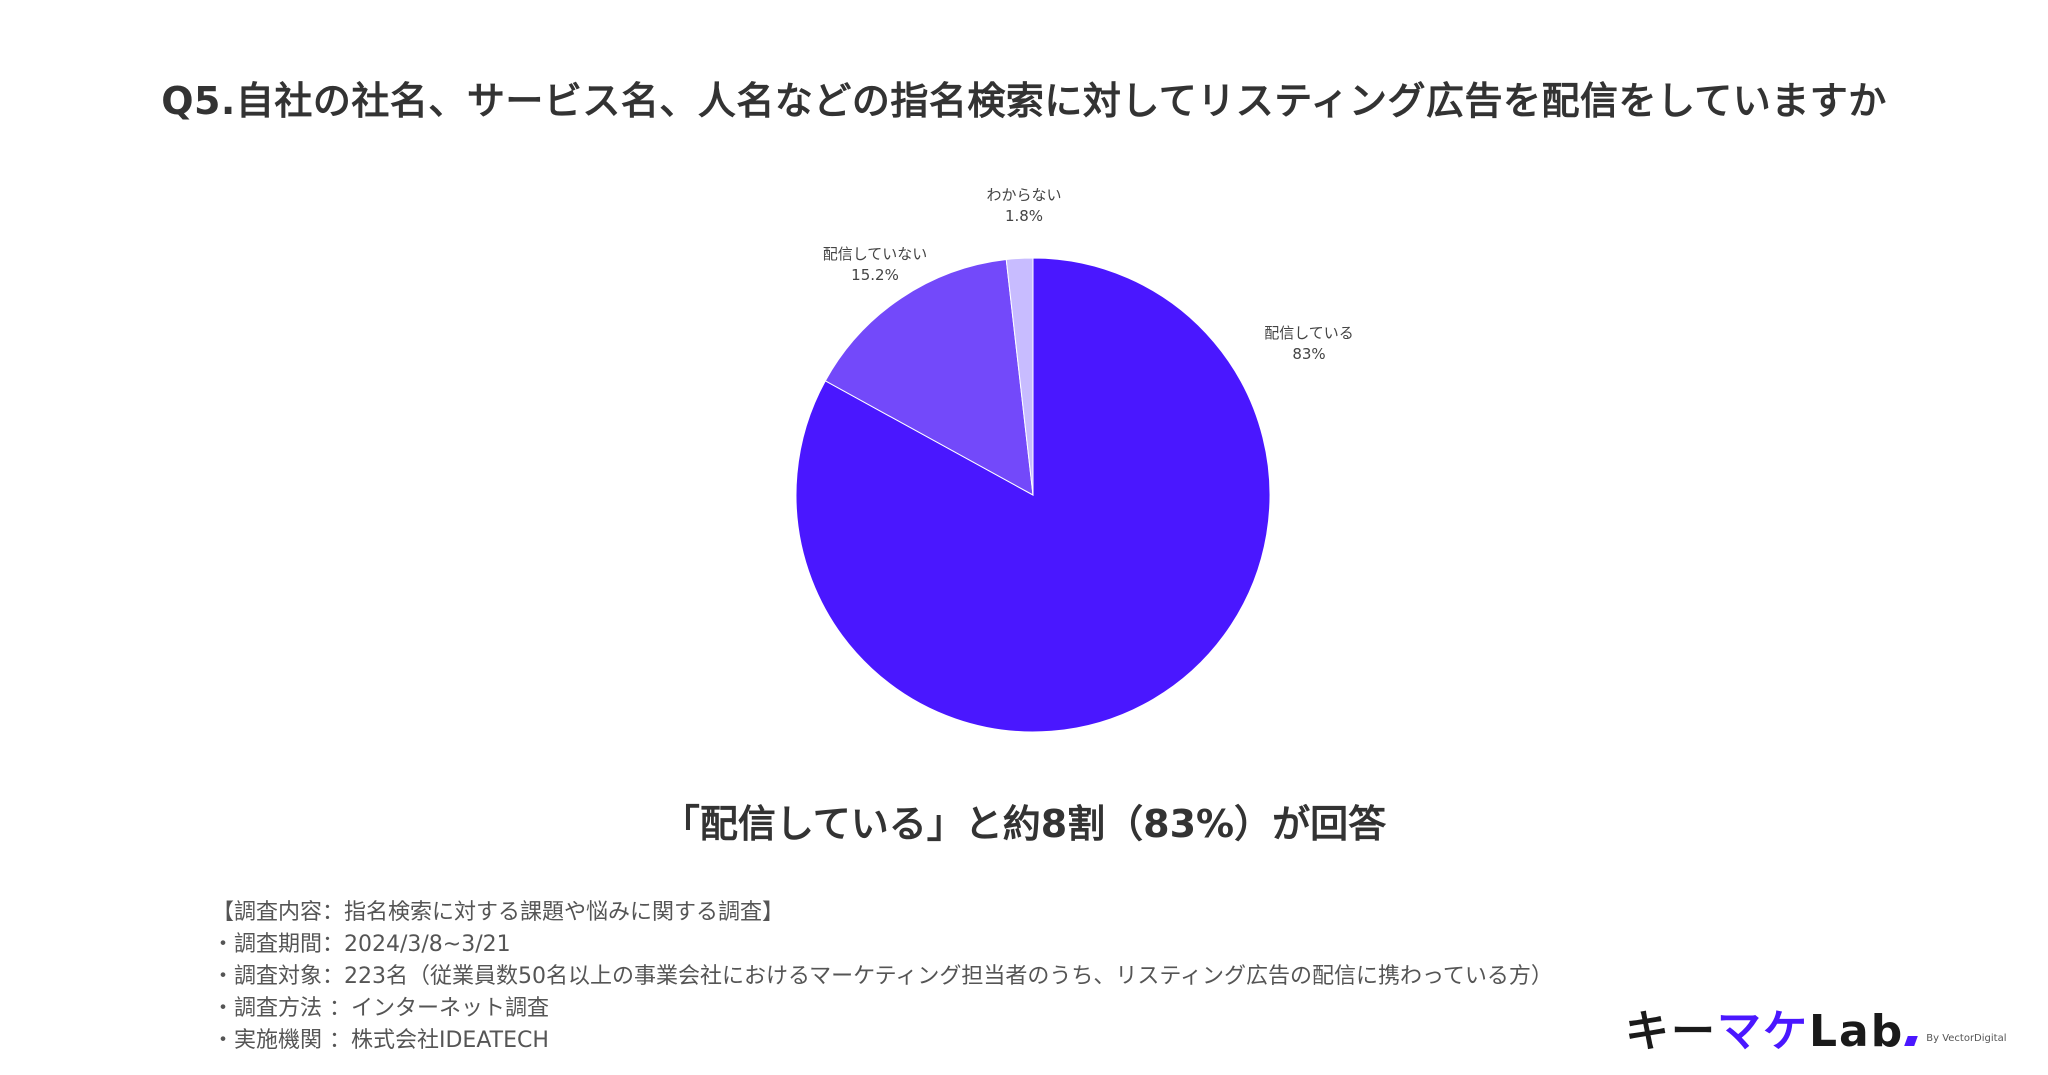 Image resolution: width=2048 pixels, height=1075 pixels. What do you see at coordinates (1966, 1038) in the screenshot?
I see `logo-byline: By VectorDigital` at bounding box center [1966, 1038].